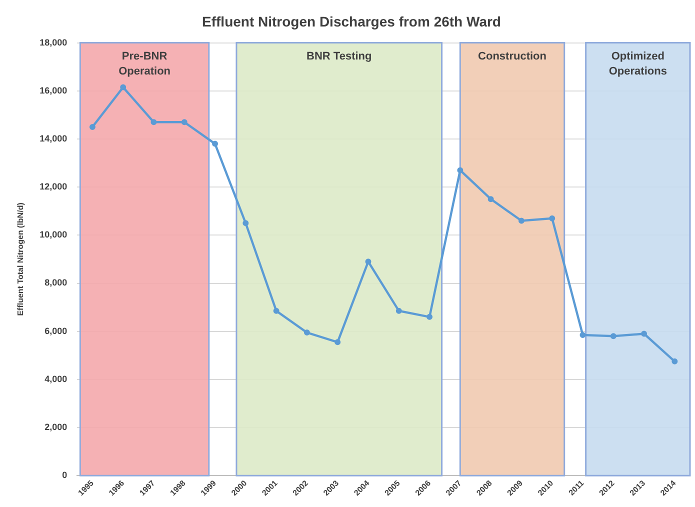 The width and height of the screenshot is (695, 507). Describe the element at coordinates (56, 283) in the screenshot. I see `y-tick-label: 8,000` at that location.